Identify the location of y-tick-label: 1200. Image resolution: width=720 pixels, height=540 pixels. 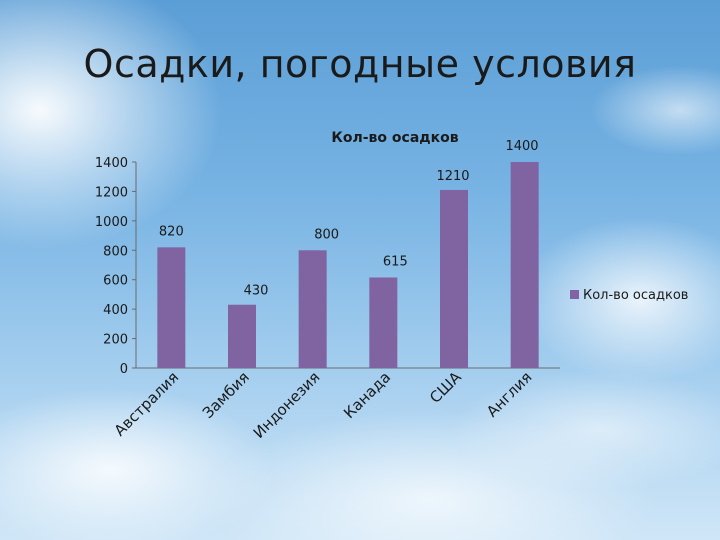
(111, 192).